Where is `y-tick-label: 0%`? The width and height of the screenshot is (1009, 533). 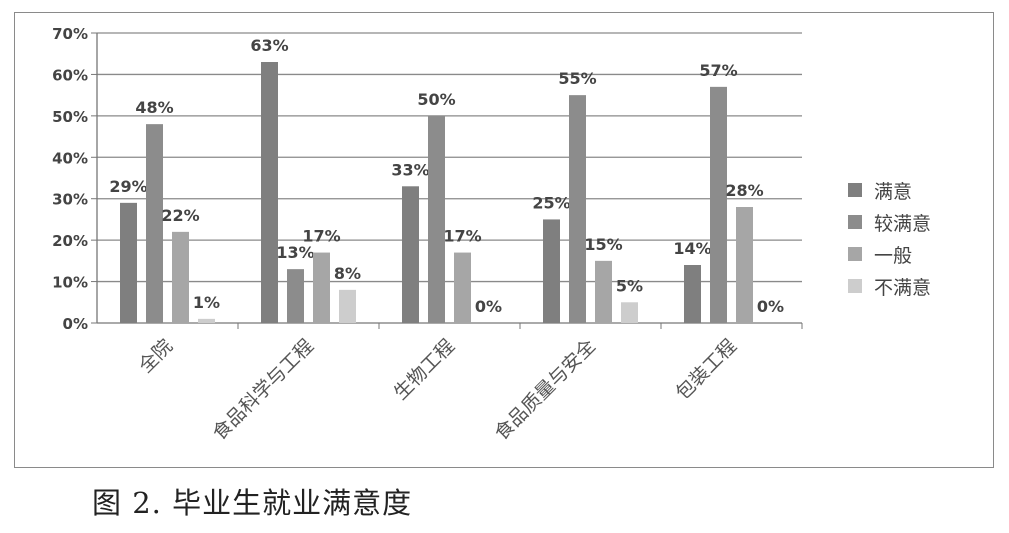 y-tick-label: 0% is located at coordinates (75, 324).